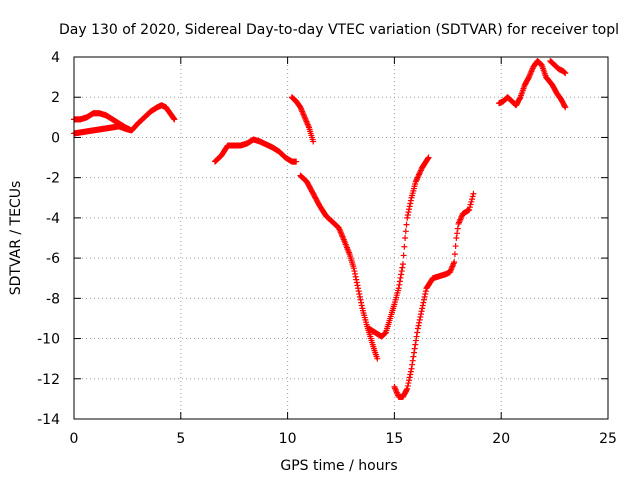 Image resolution: width=640 pixels, height=484 pixels. What do you see at coordinates (55, 58) in the screenshot?
I see `y-tick-label: 4` at bounding box center [55, 58].